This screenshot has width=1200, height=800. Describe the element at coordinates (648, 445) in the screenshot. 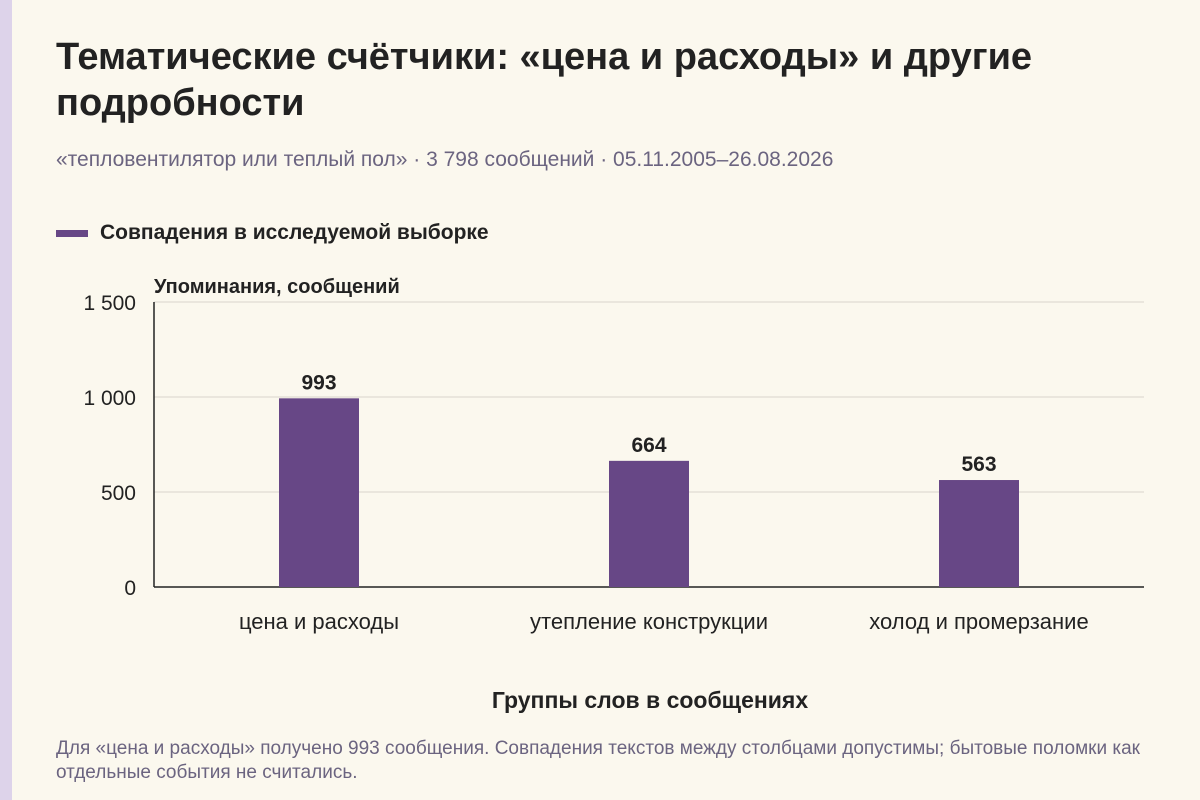

I see `bar-value-label: 664` at that location.